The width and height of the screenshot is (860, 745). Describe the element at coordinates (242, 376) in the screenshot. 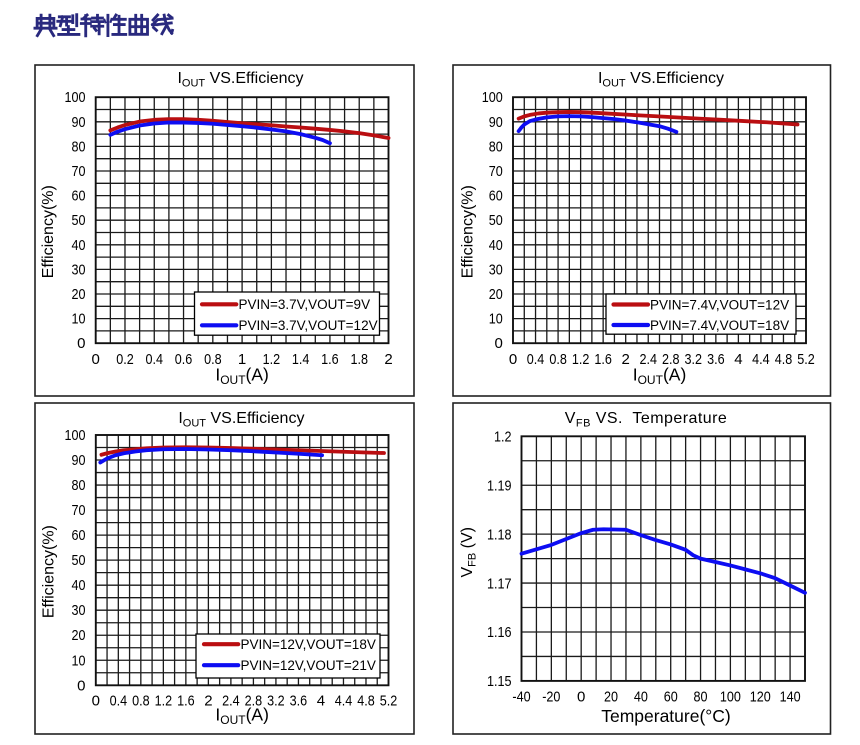

I see `svg-text: IOUT(A)` at that location.